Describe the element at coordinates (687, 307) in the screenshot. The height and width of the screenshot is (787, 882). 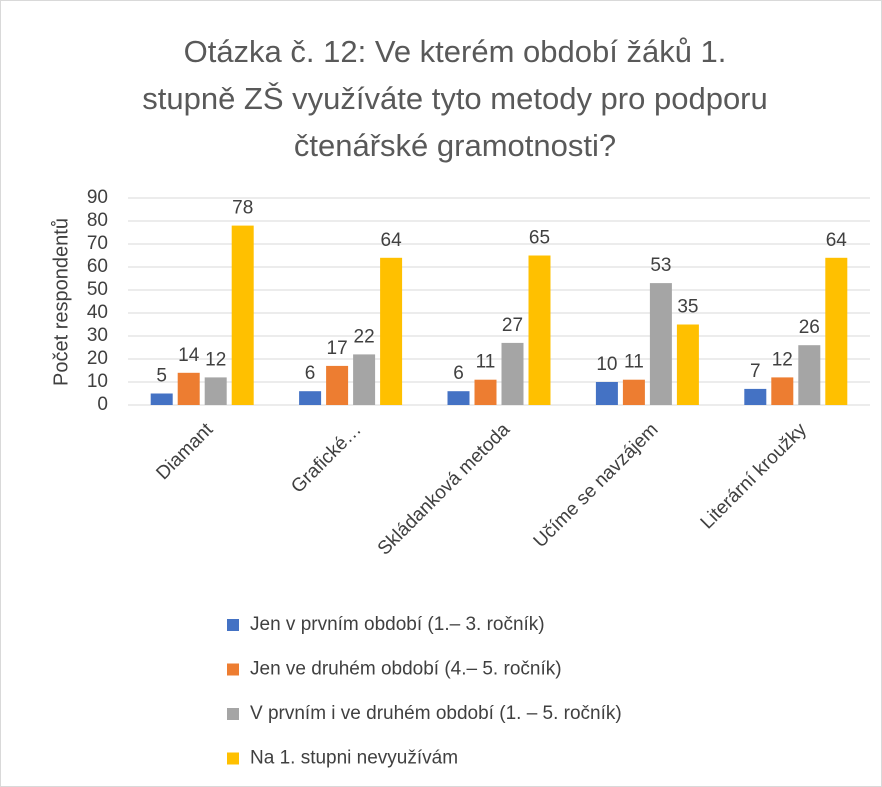
I see `data-label: 35` at that location.